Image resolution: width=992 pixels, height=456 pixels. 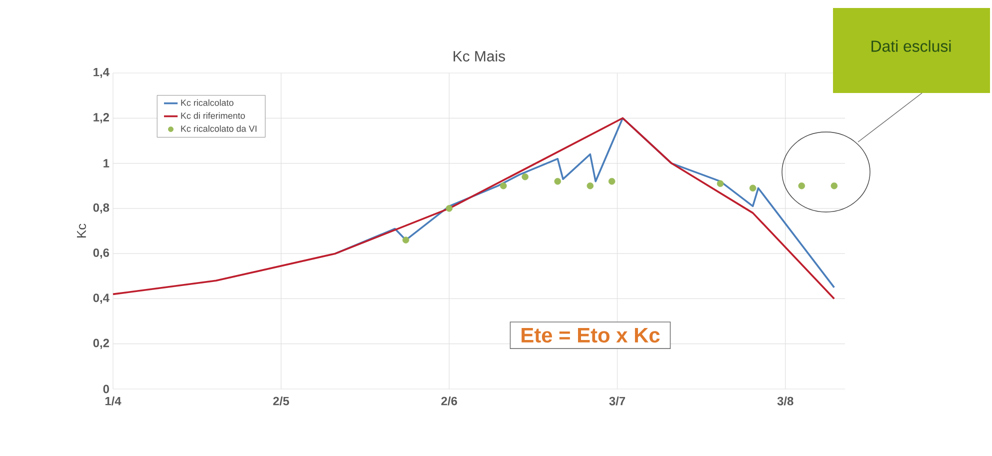 What do you see at coordinates (107, 163) in the screenshot?
I see `y-tick-label: 1` at bounding box center [107, 163].